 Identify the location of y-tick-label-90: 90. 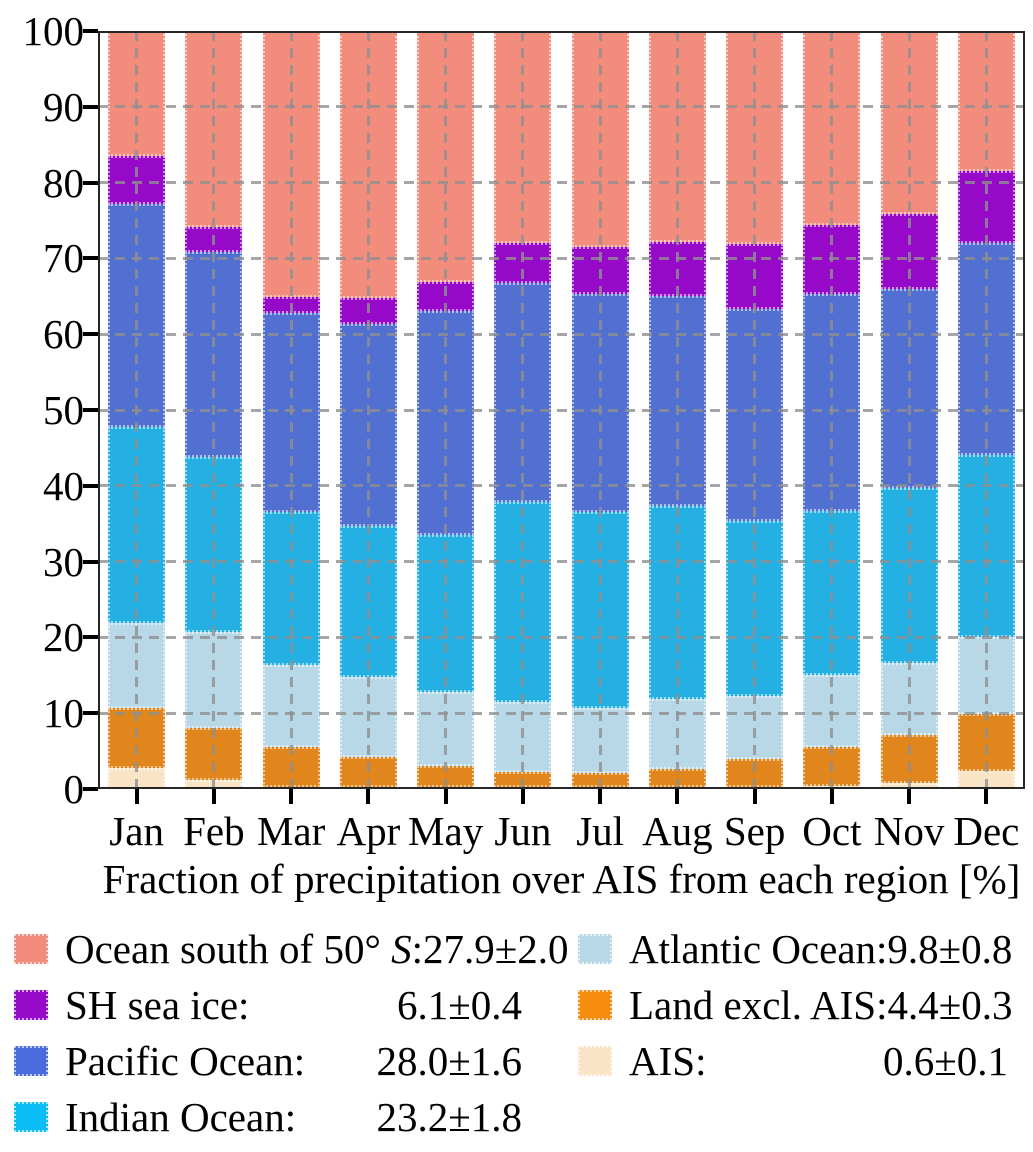
(63, 106).